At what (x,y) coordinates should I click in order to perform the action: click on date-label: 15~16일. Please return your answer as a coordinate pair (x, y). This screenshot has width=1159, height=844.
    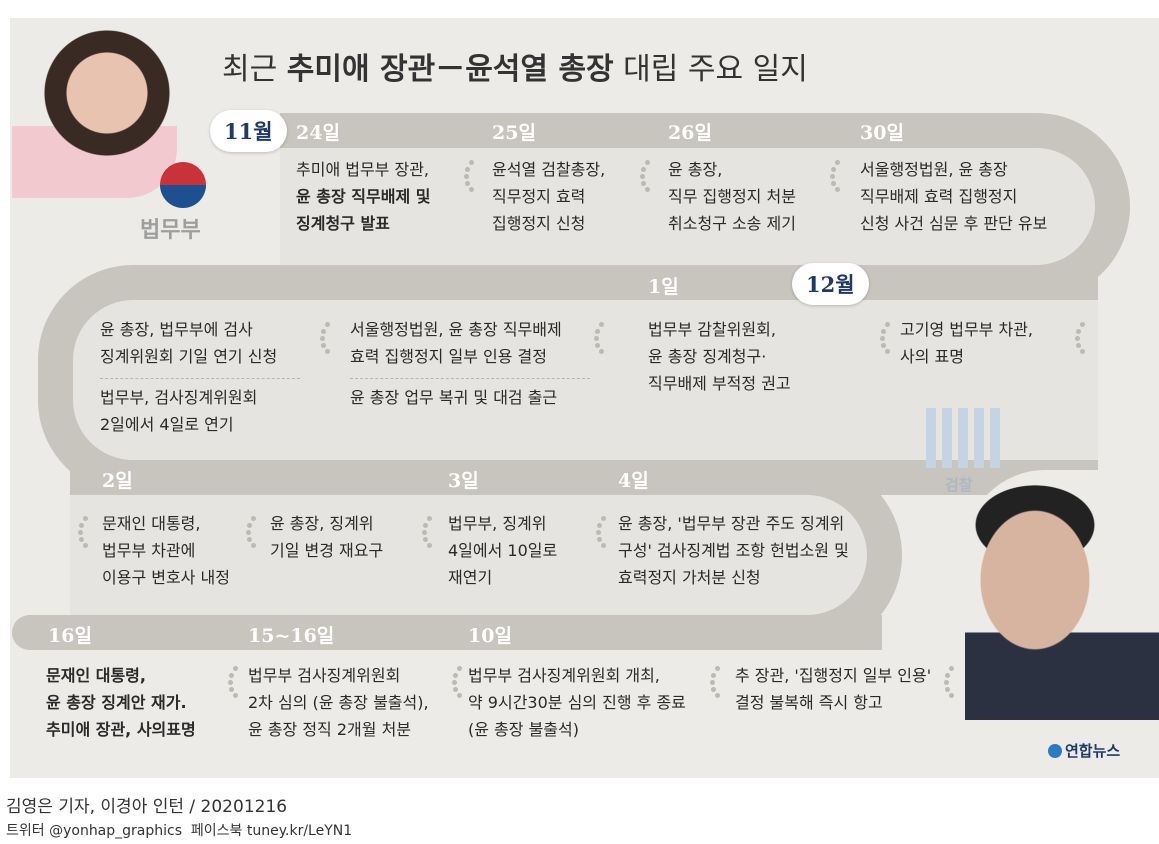
    Looking at the image, I should click on (291, 636).